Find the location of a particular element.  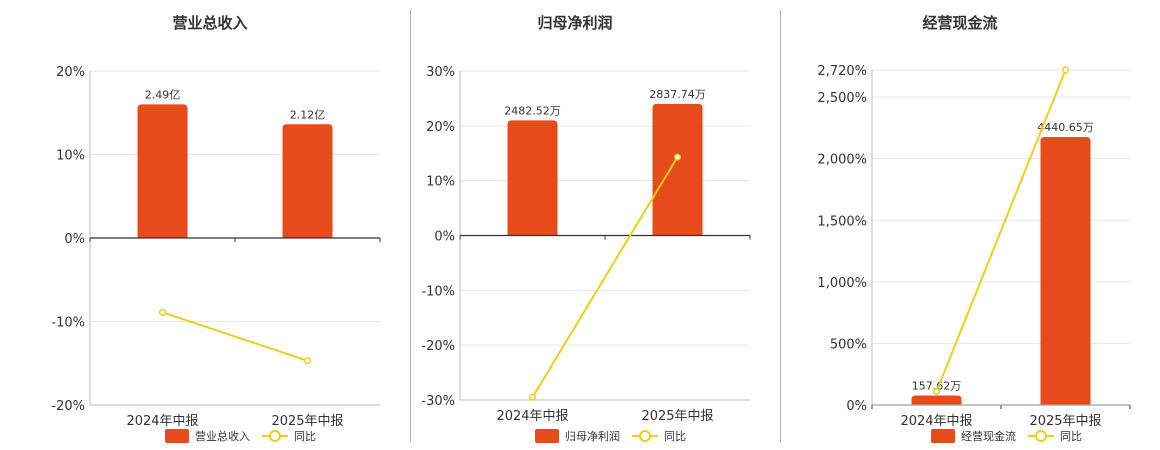

y-tick-label: 1,500% is located at coordinates (842, 221).